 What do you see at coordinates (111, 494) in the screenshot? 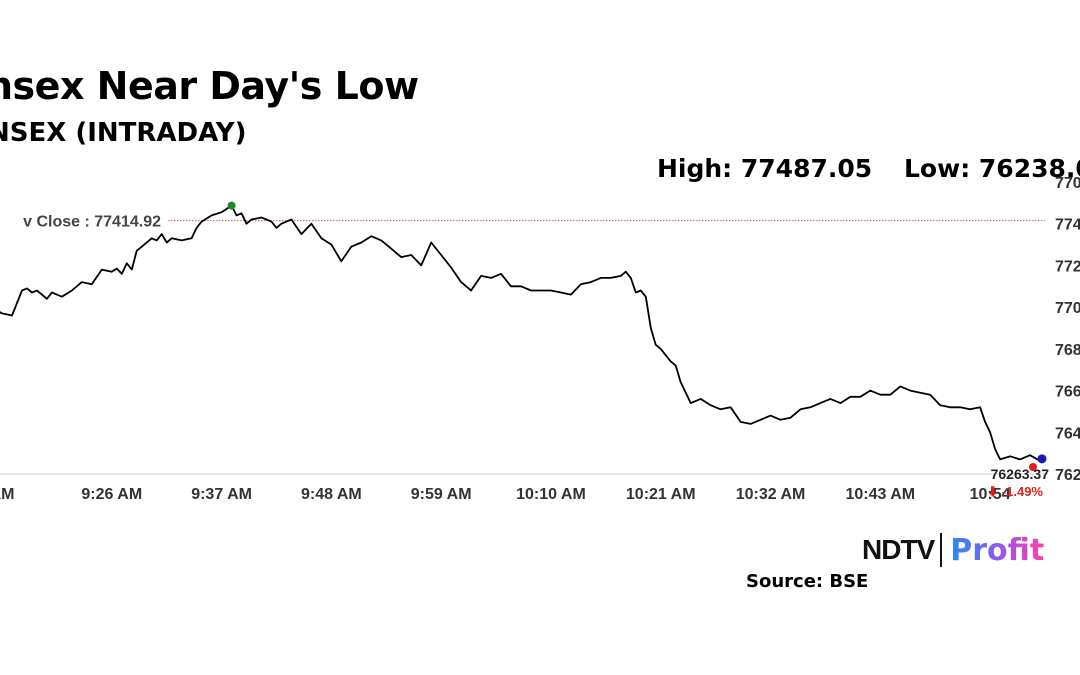
I see `x-tick-label: 9:26 AM` at bounding box center [111, 494].